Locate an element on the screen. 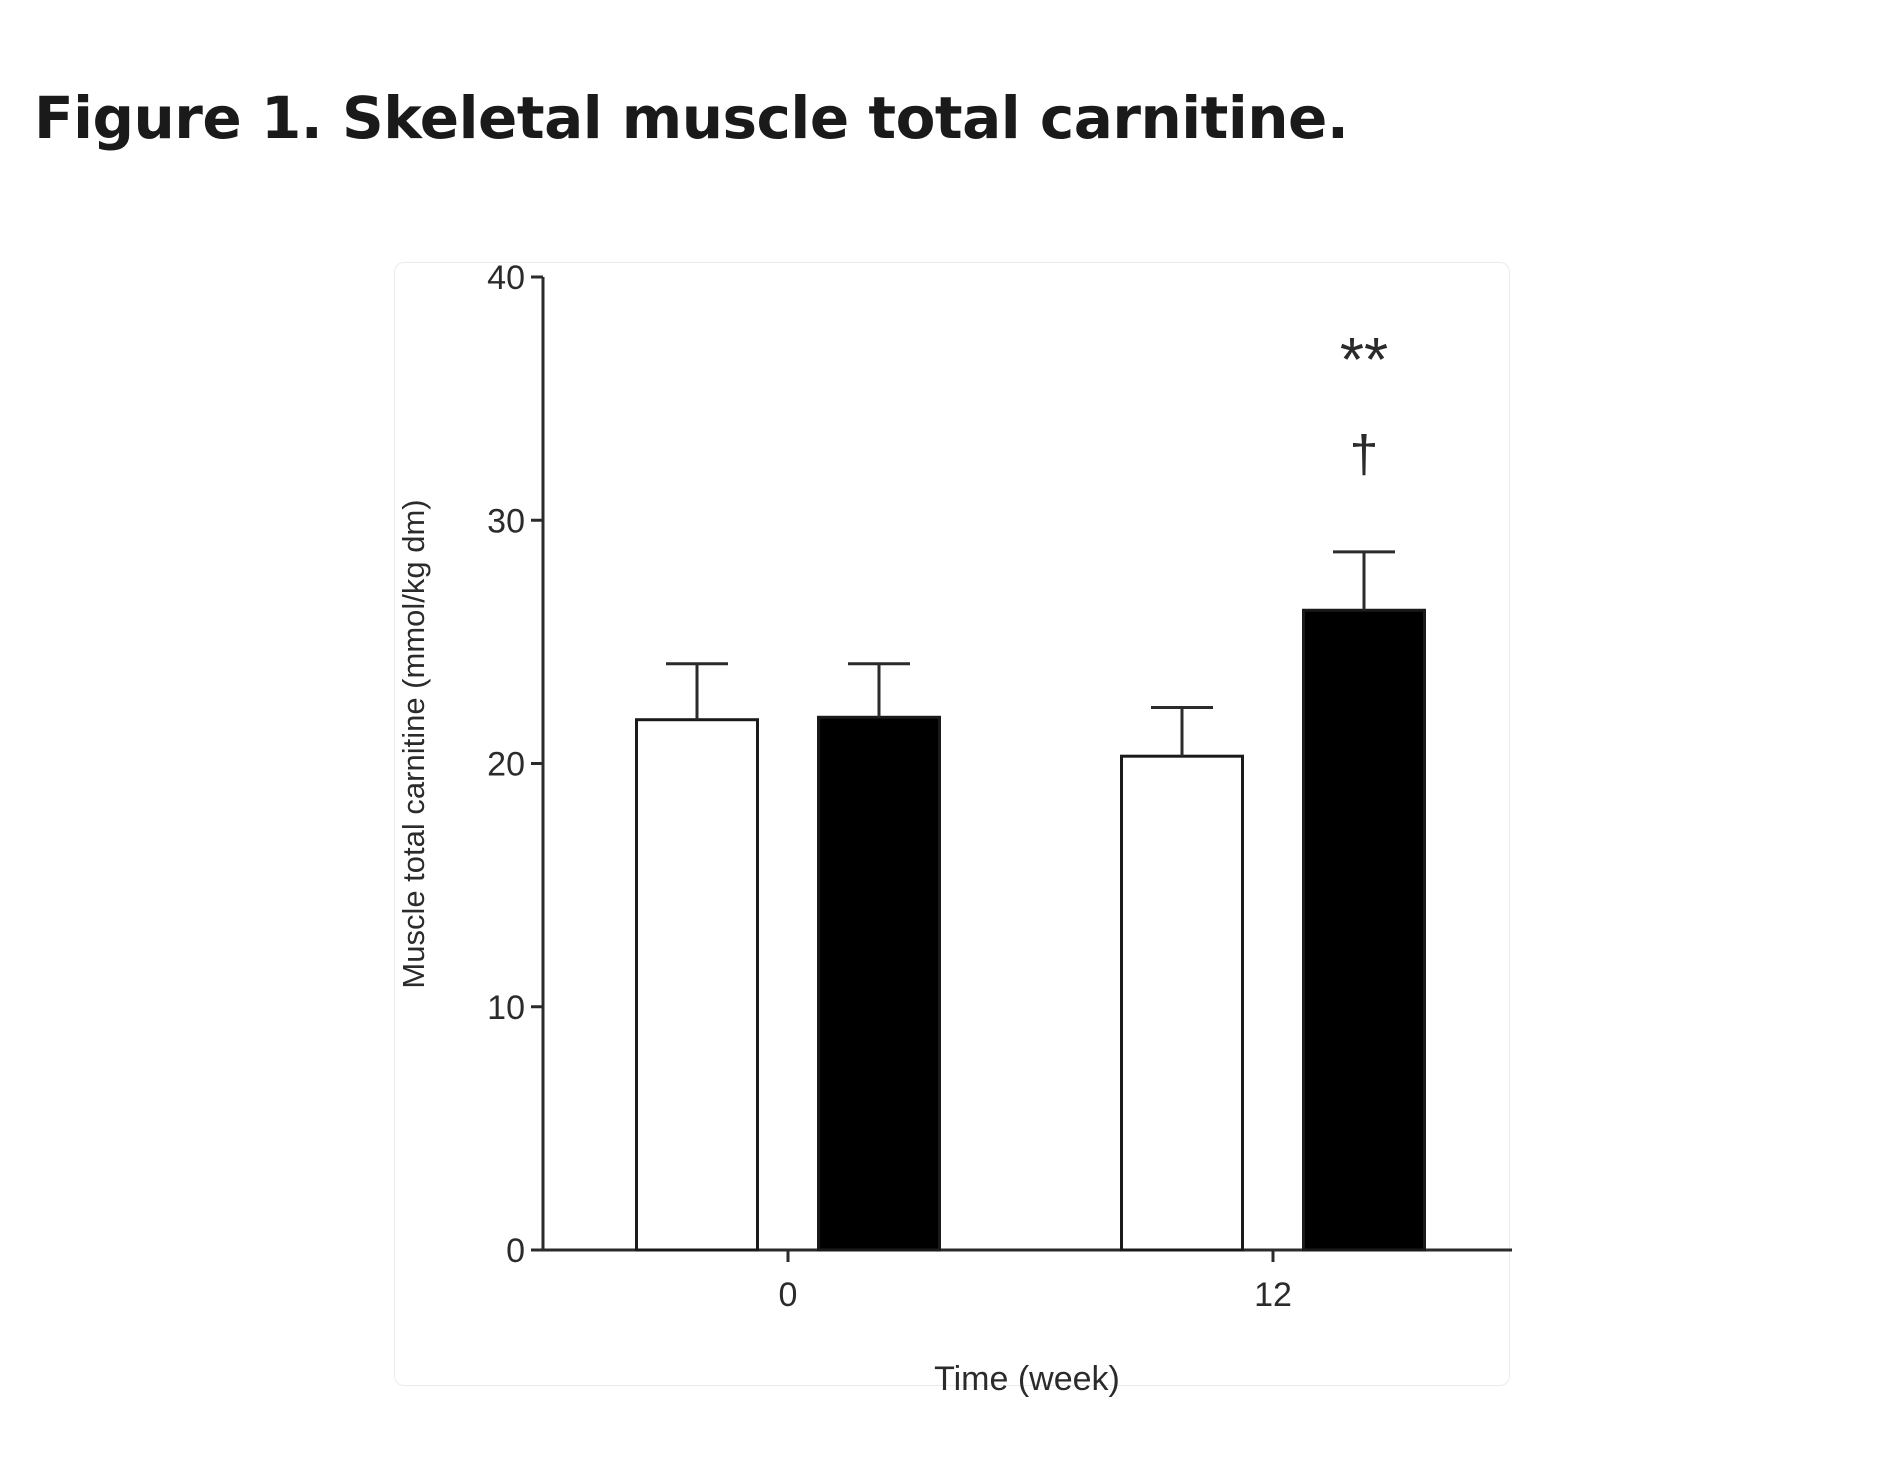 The height and width of the screenshot is (1483, 1899). y-tick-label: 10 is located at coordinates (506, 1008).